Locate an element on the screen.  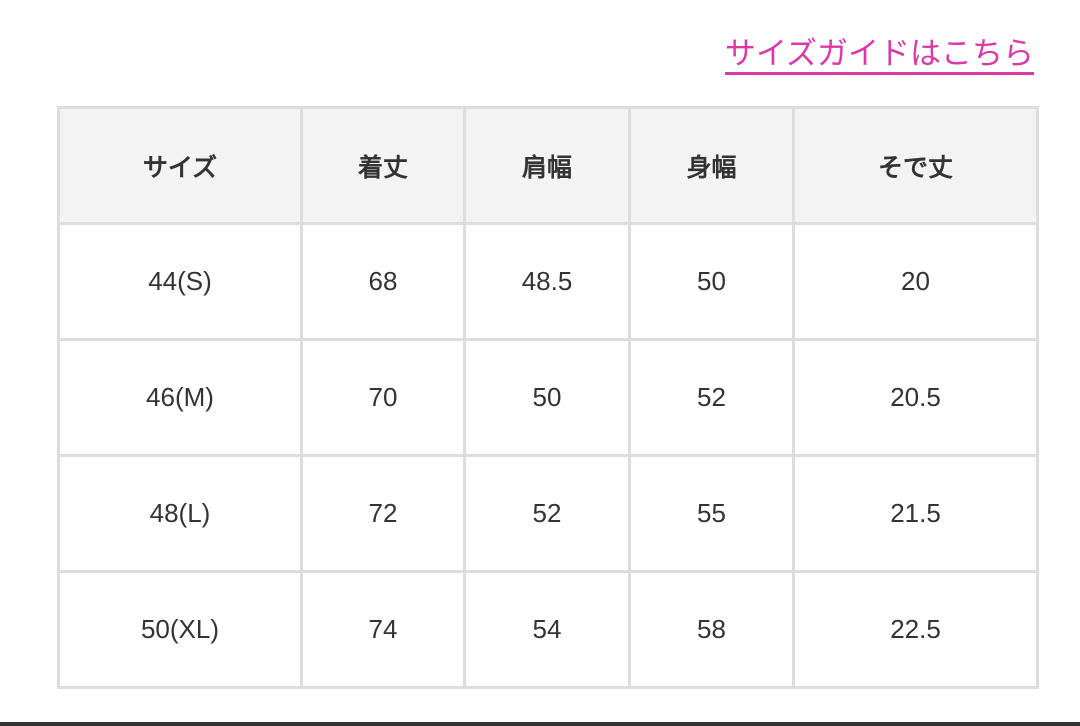
cell-width: 50 is located at coordinates (711, 281).